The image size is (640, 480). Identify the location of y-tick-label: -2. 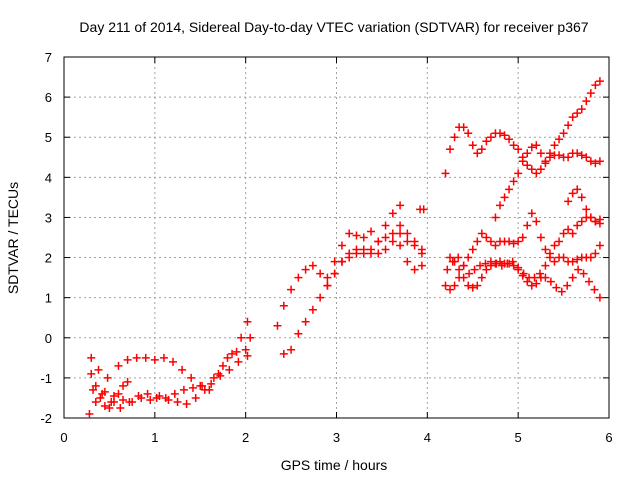
(46, 418).